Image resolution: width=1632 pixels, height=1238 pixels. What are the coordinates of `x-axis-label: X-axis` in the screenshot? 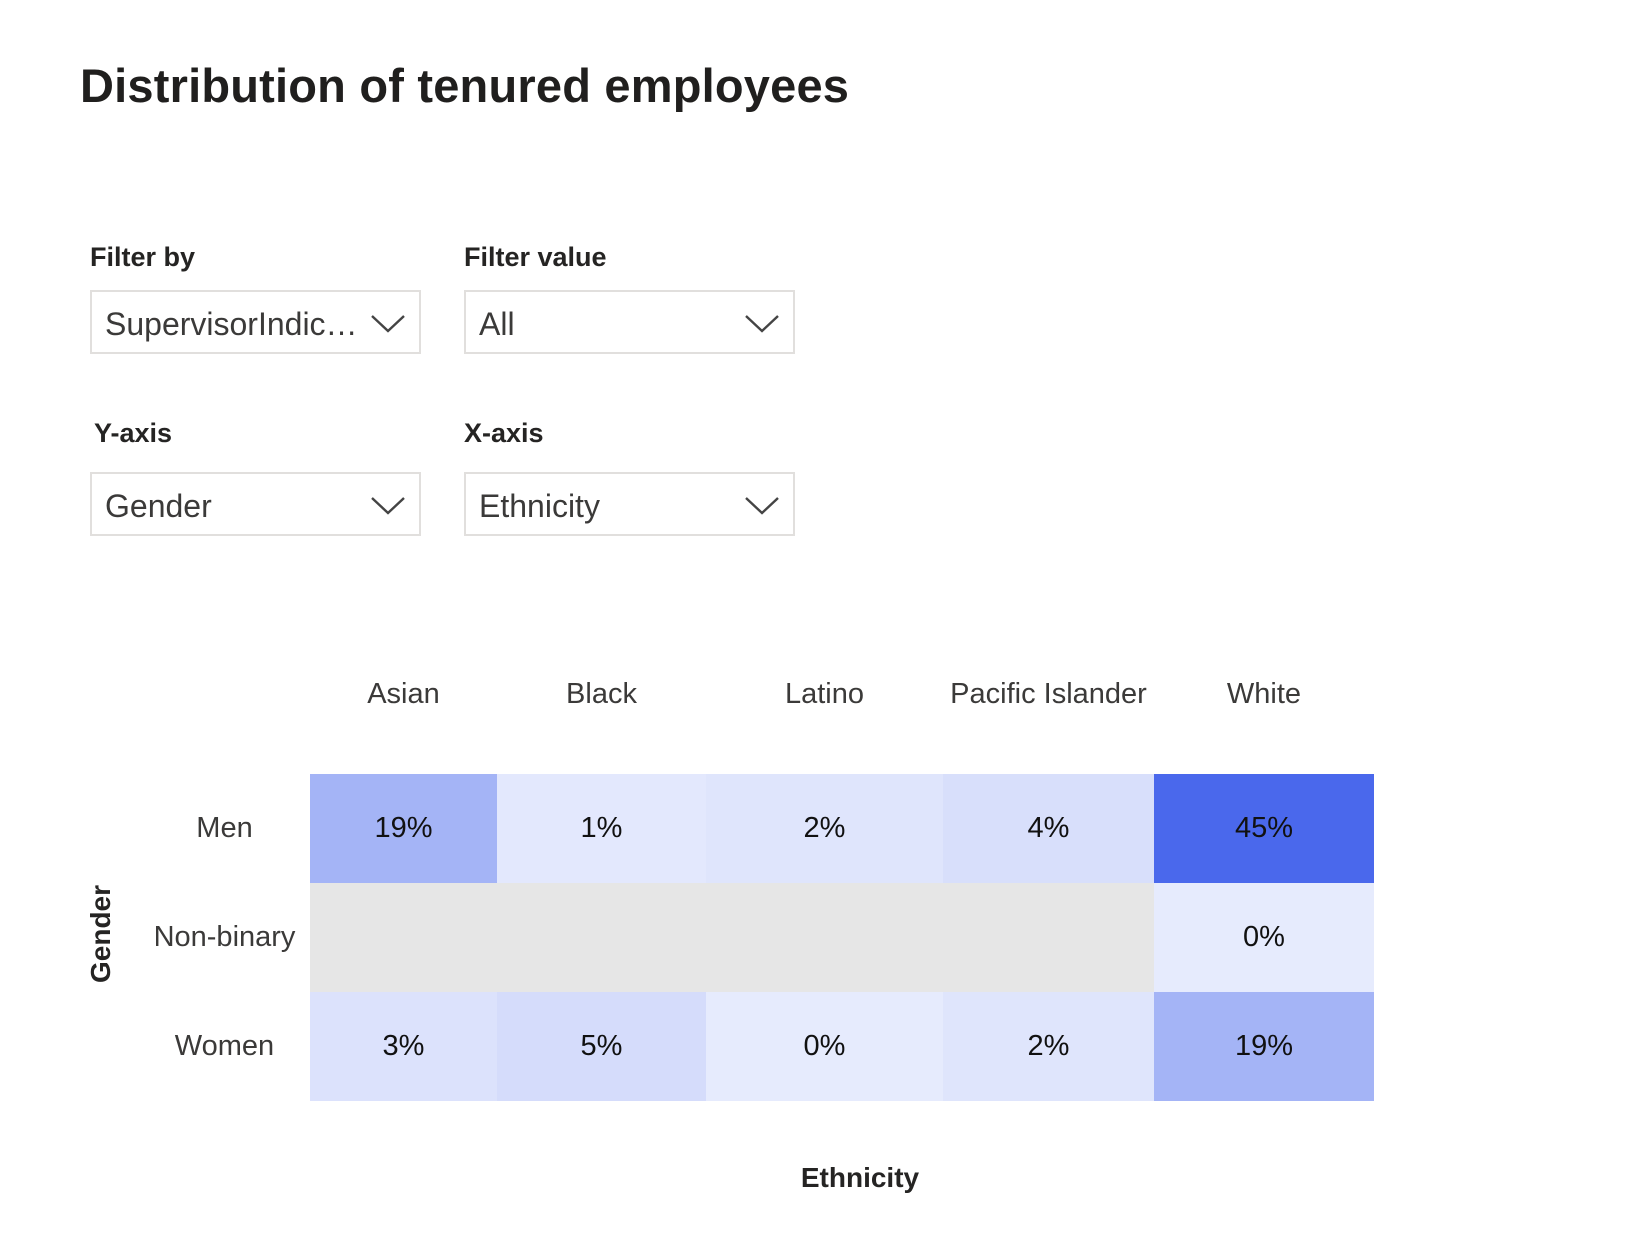 It's located at (504, 433).